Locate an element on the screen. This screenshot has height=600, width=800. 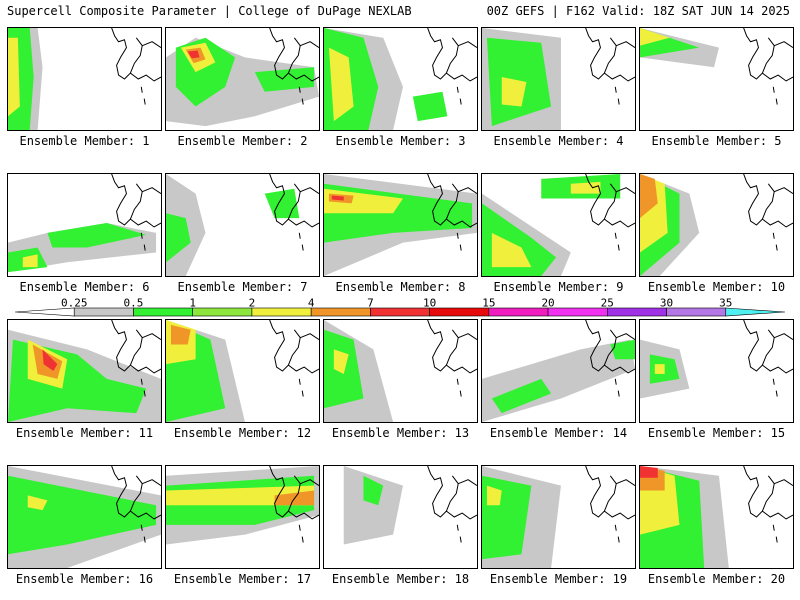
scale-tick-label: 7 is located at coordinates (370, 303).